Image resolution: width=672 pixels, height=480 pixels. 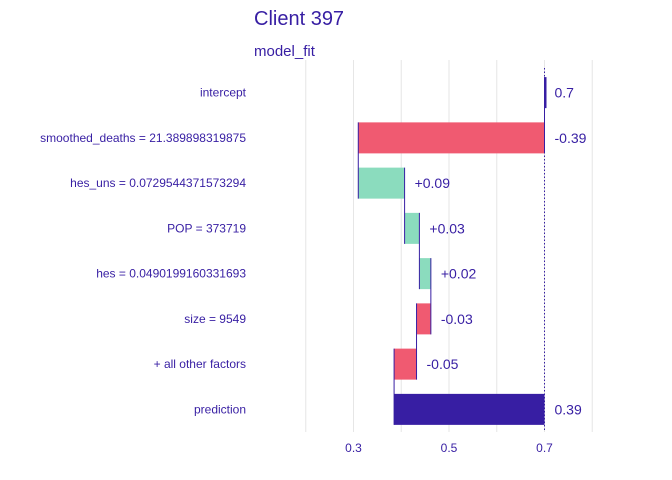 I want to click on value-label: 0.39, so click(x=568, y=409).